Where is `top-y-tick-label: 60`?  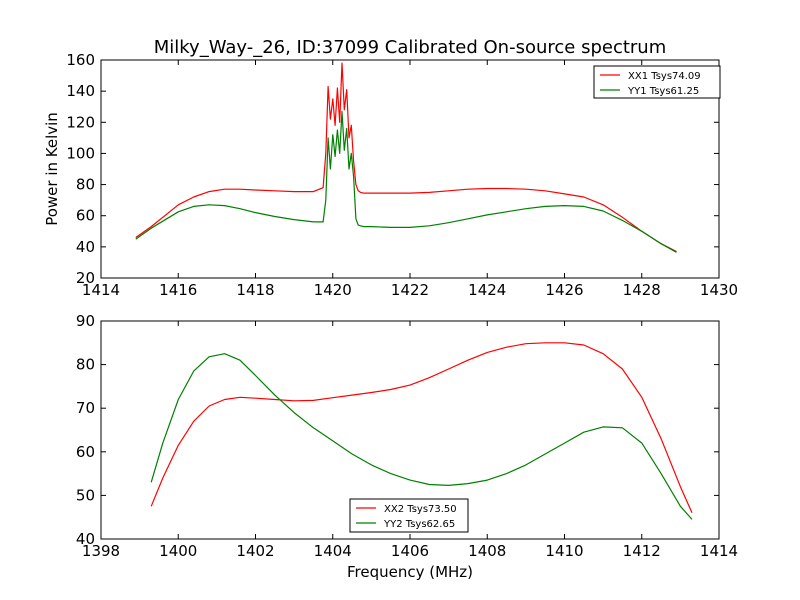
top-y-tick-label: 60 is located at coordinates (85, 216).